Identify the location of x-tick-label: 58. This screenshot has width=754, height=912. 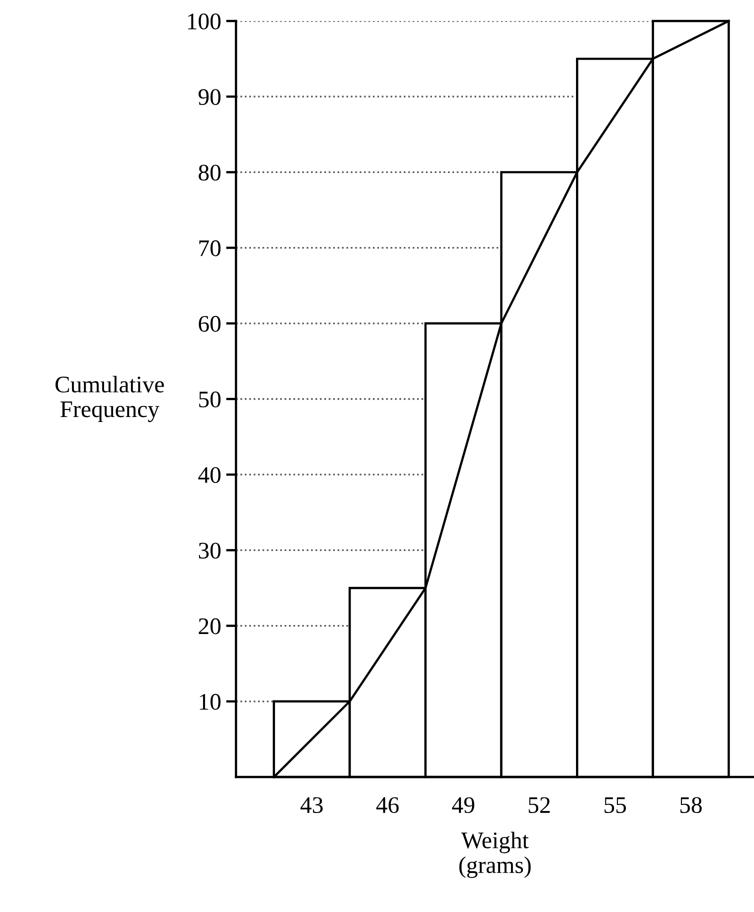
(691, 805).